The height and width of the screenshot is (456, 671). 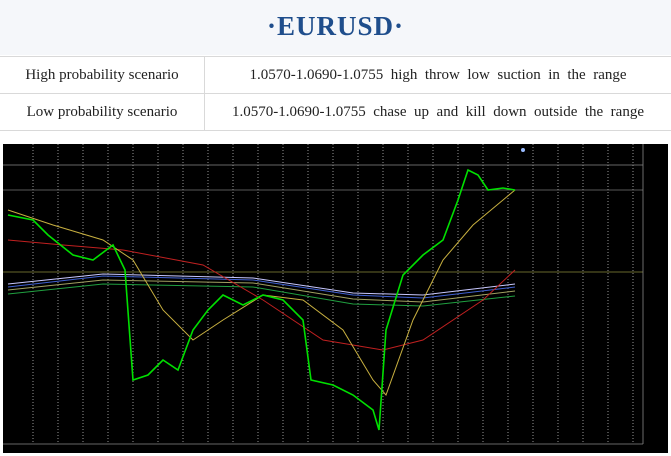 What do you see at coordinates (102, 75) in the screenshot?
I see `cell: High probability scenario` at bounding box center [102, 75].